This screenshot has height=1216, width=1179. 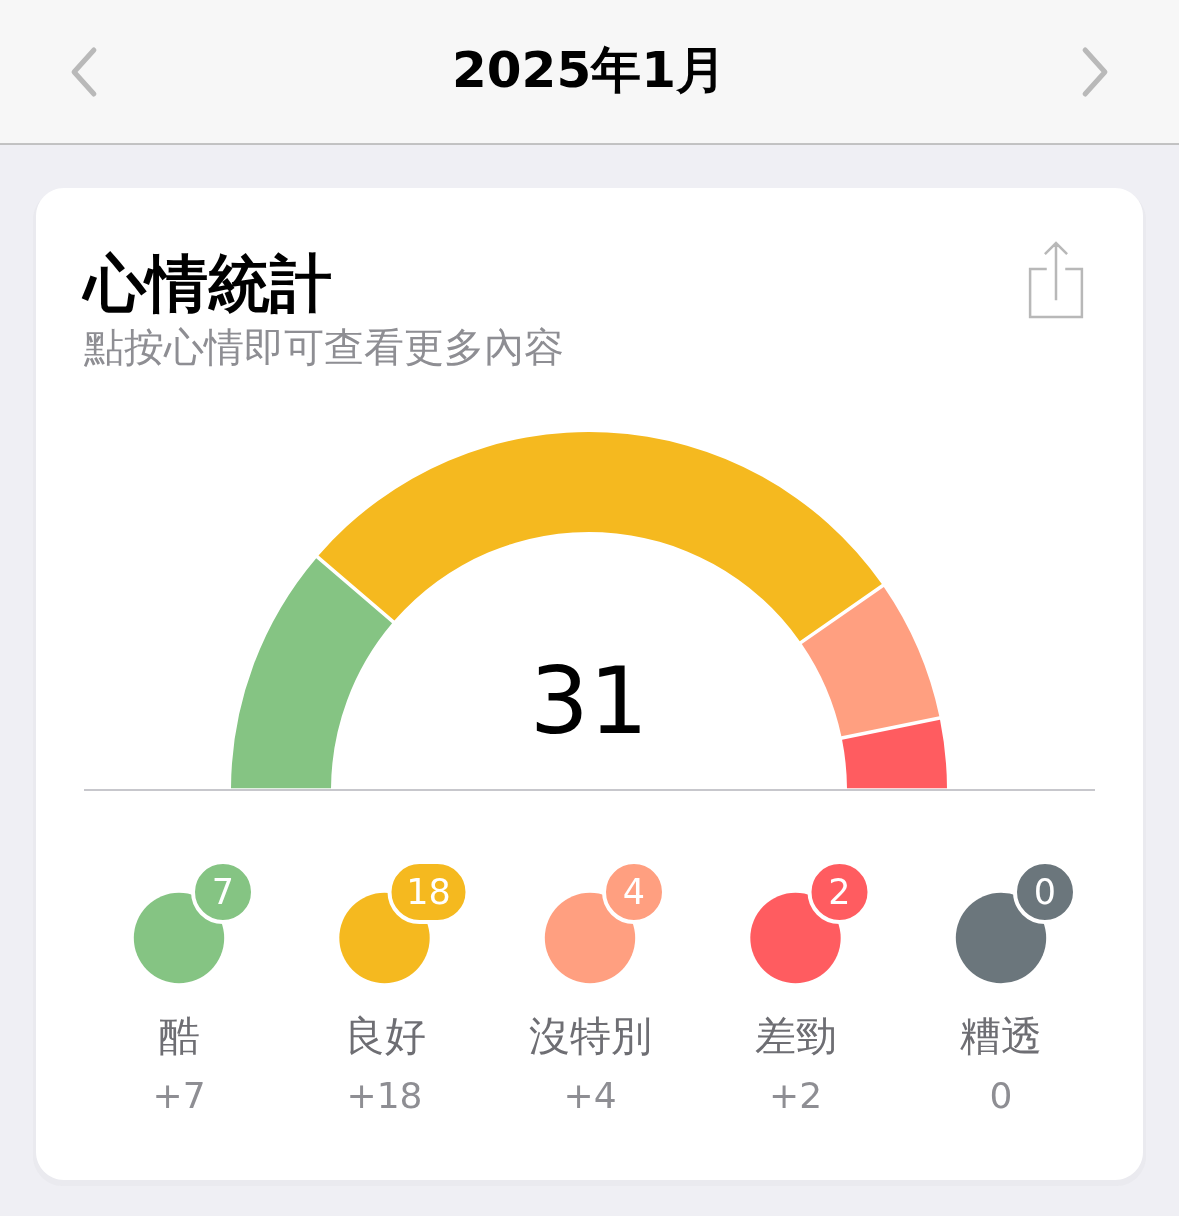 I want to click on chart-title: 心情統計, so click(x=206, y=283).